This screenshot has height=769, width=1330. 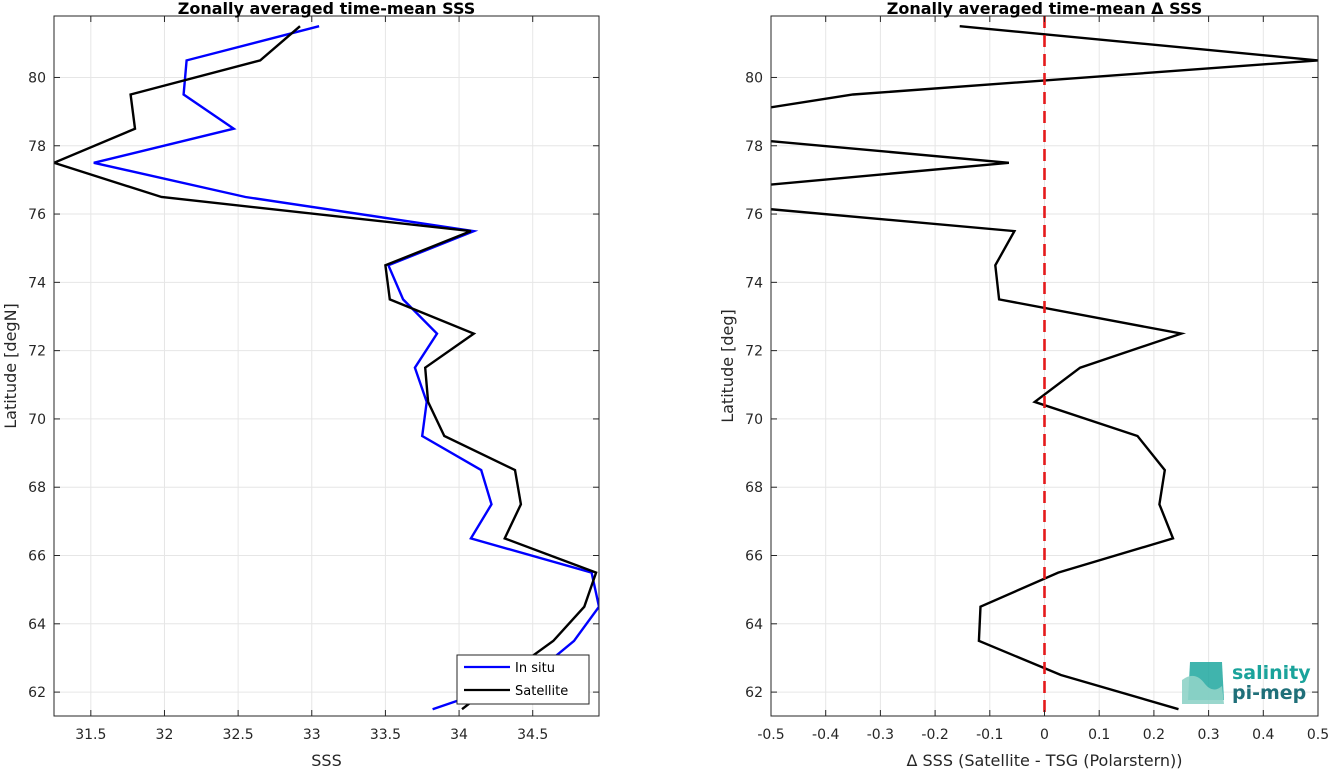 What do you see at coordinates (1154, 735) in the screenshot?
I see `x-tick-label: 0.2` at bounding box center [1154, 735].